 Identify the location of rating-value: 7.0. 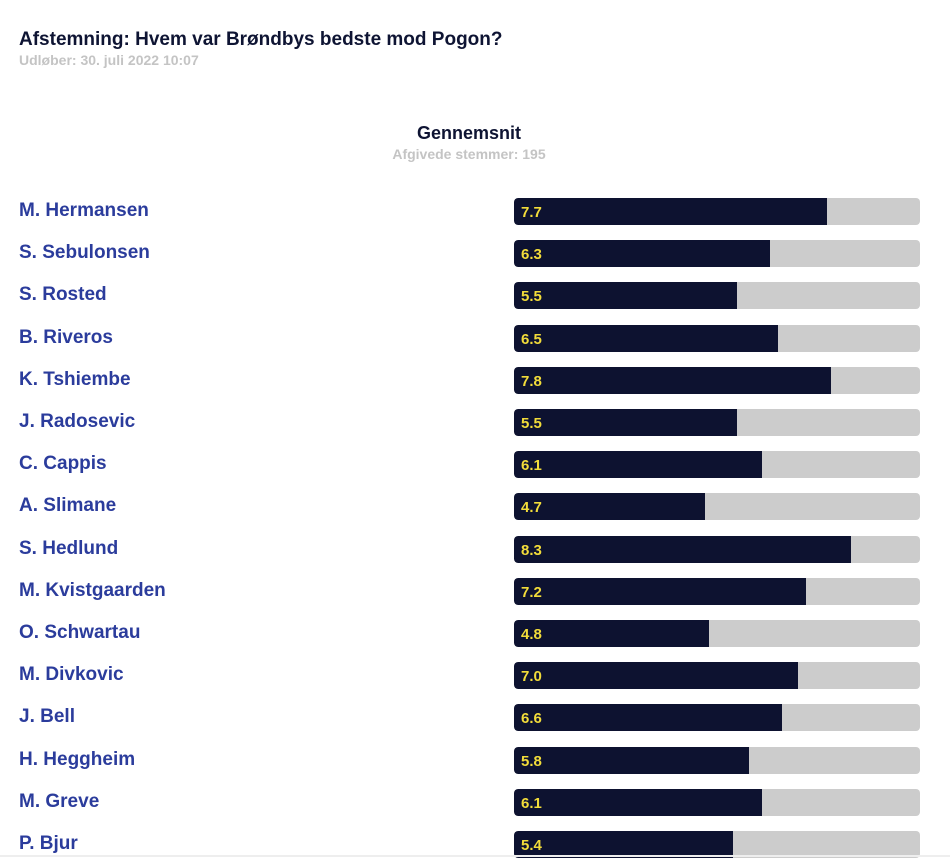
(531, 677).